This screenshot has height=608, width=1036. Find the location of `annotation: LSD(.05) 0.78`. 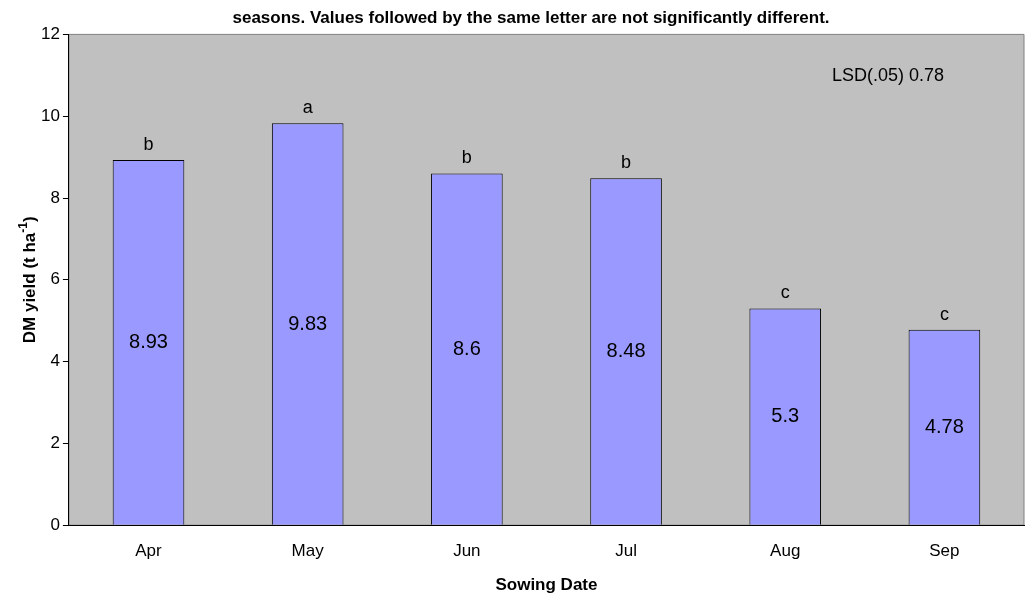

annotation: LSD(.05) 0.78 is located at coordinates (887, 75).